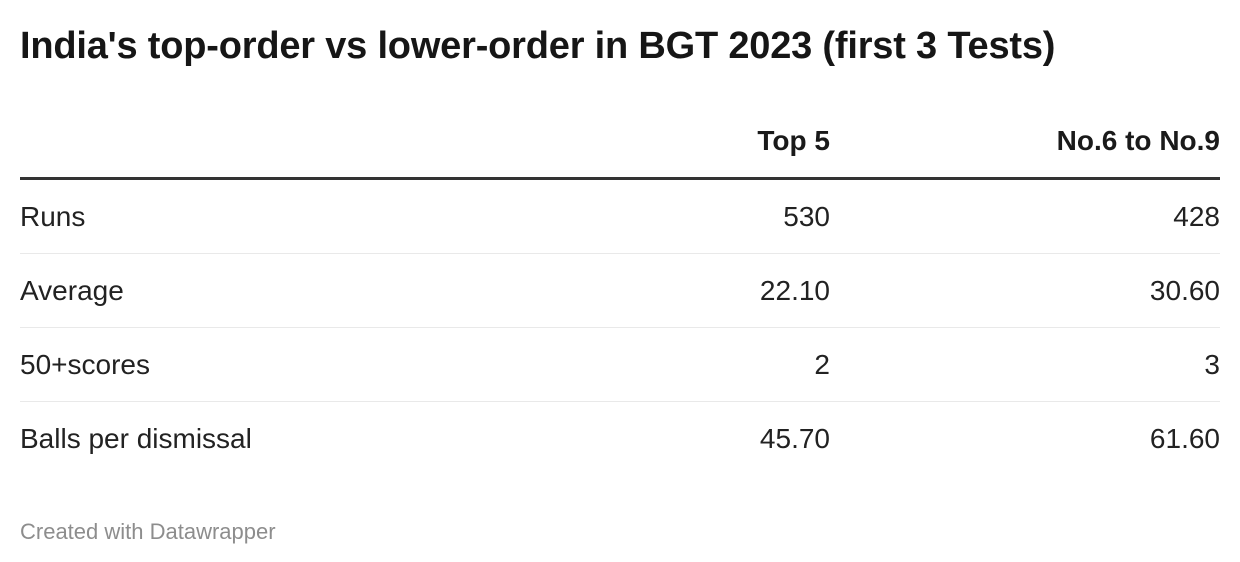 The image size is (1240, 562). I want to click on row-label: 50+scores, so click(230, 364).